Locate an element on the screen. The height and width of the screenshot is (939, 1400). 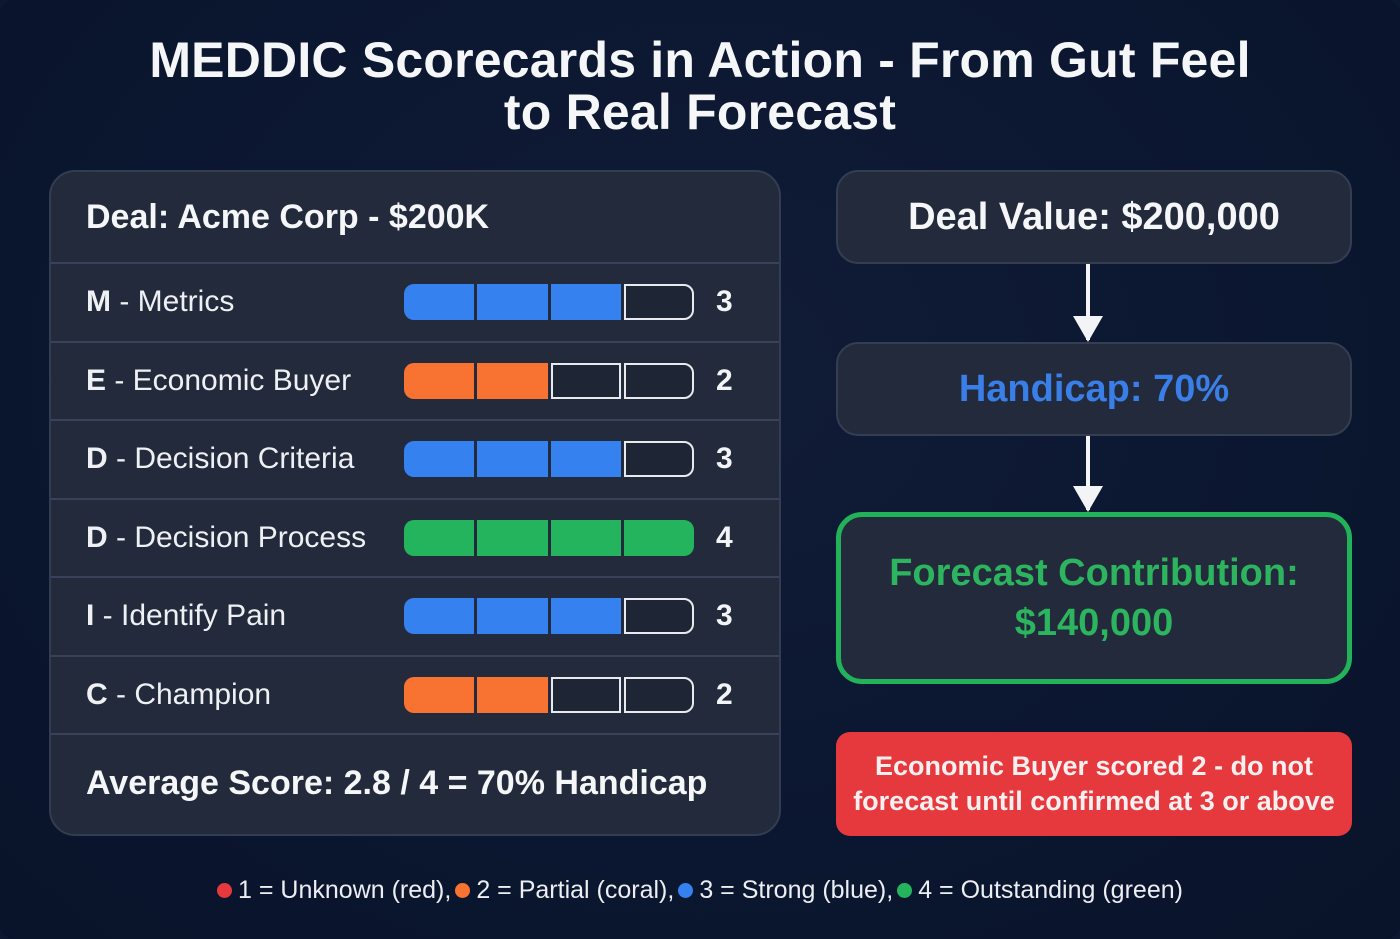
scorecard-row: D - Decision Process 4 is located at coordinates (415, 539).